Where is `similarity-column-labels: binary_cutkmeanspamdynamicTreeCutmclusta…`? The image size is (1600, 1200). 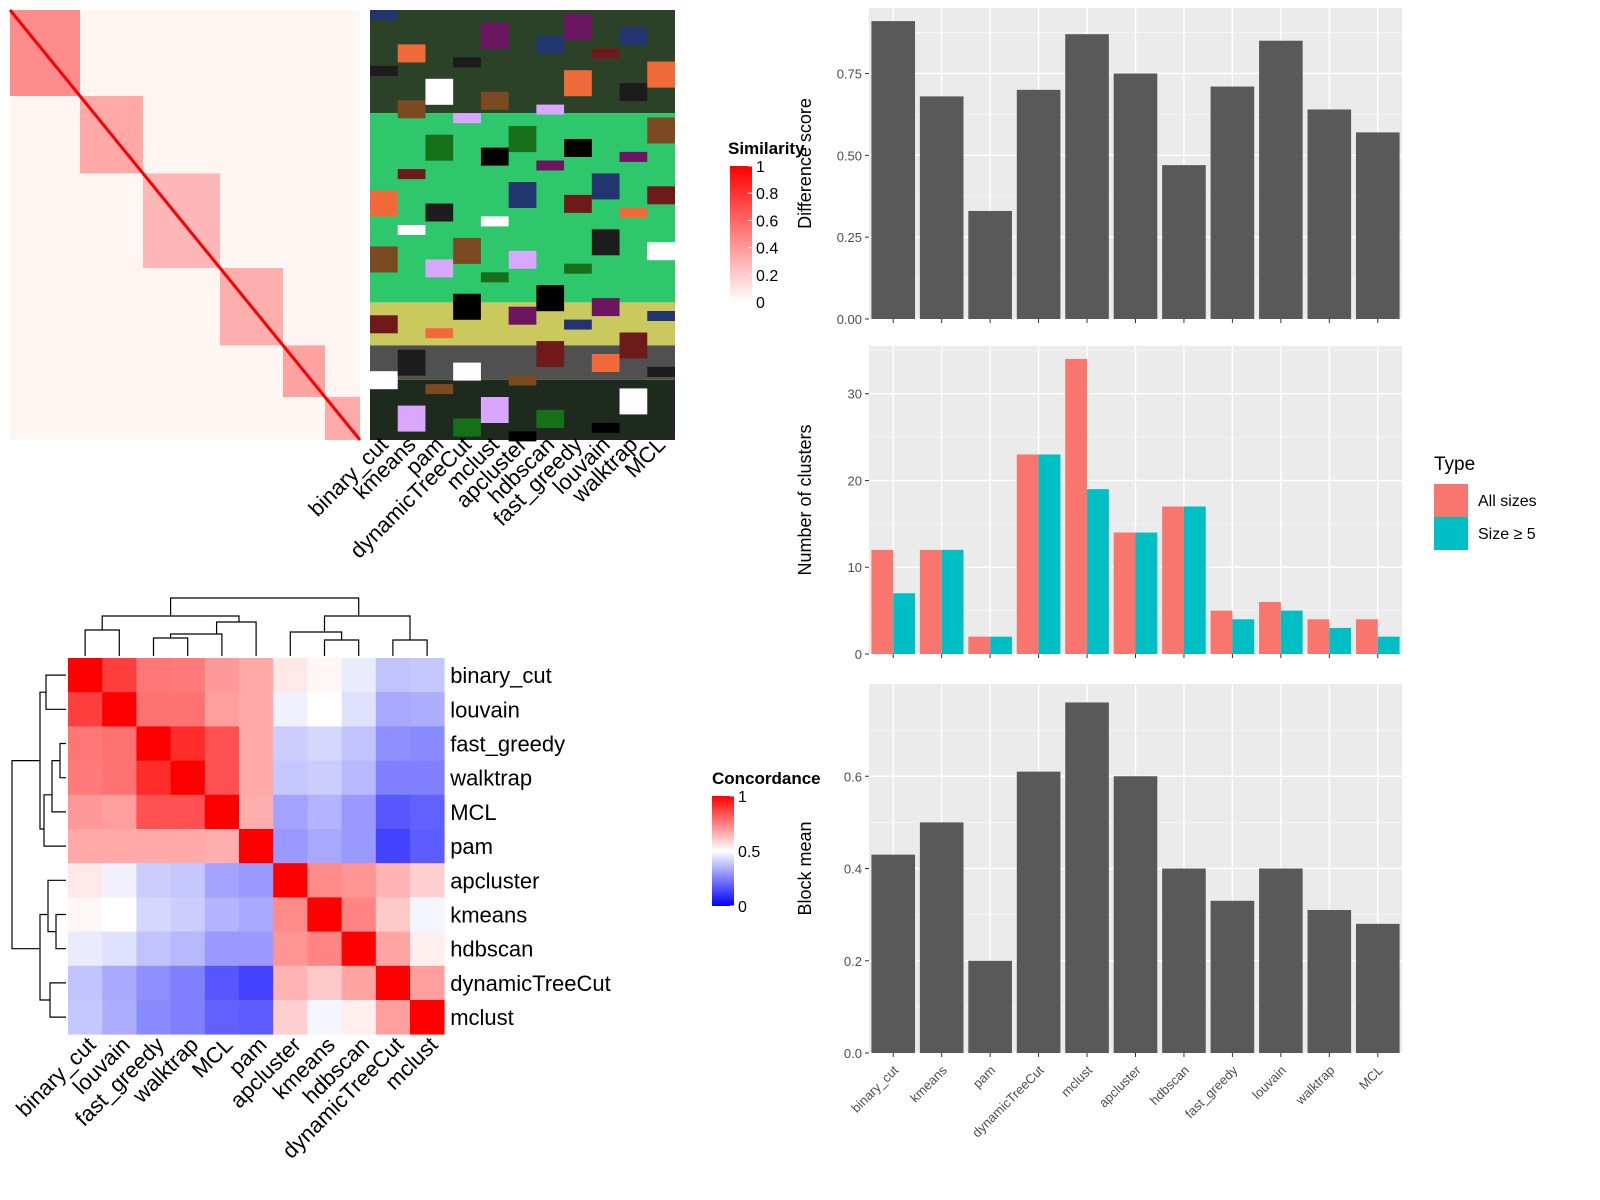 similarity-column-labels: binary_cutkmeanspamdynamicTreeCutmclusta… is located at coordinates (486, 497).